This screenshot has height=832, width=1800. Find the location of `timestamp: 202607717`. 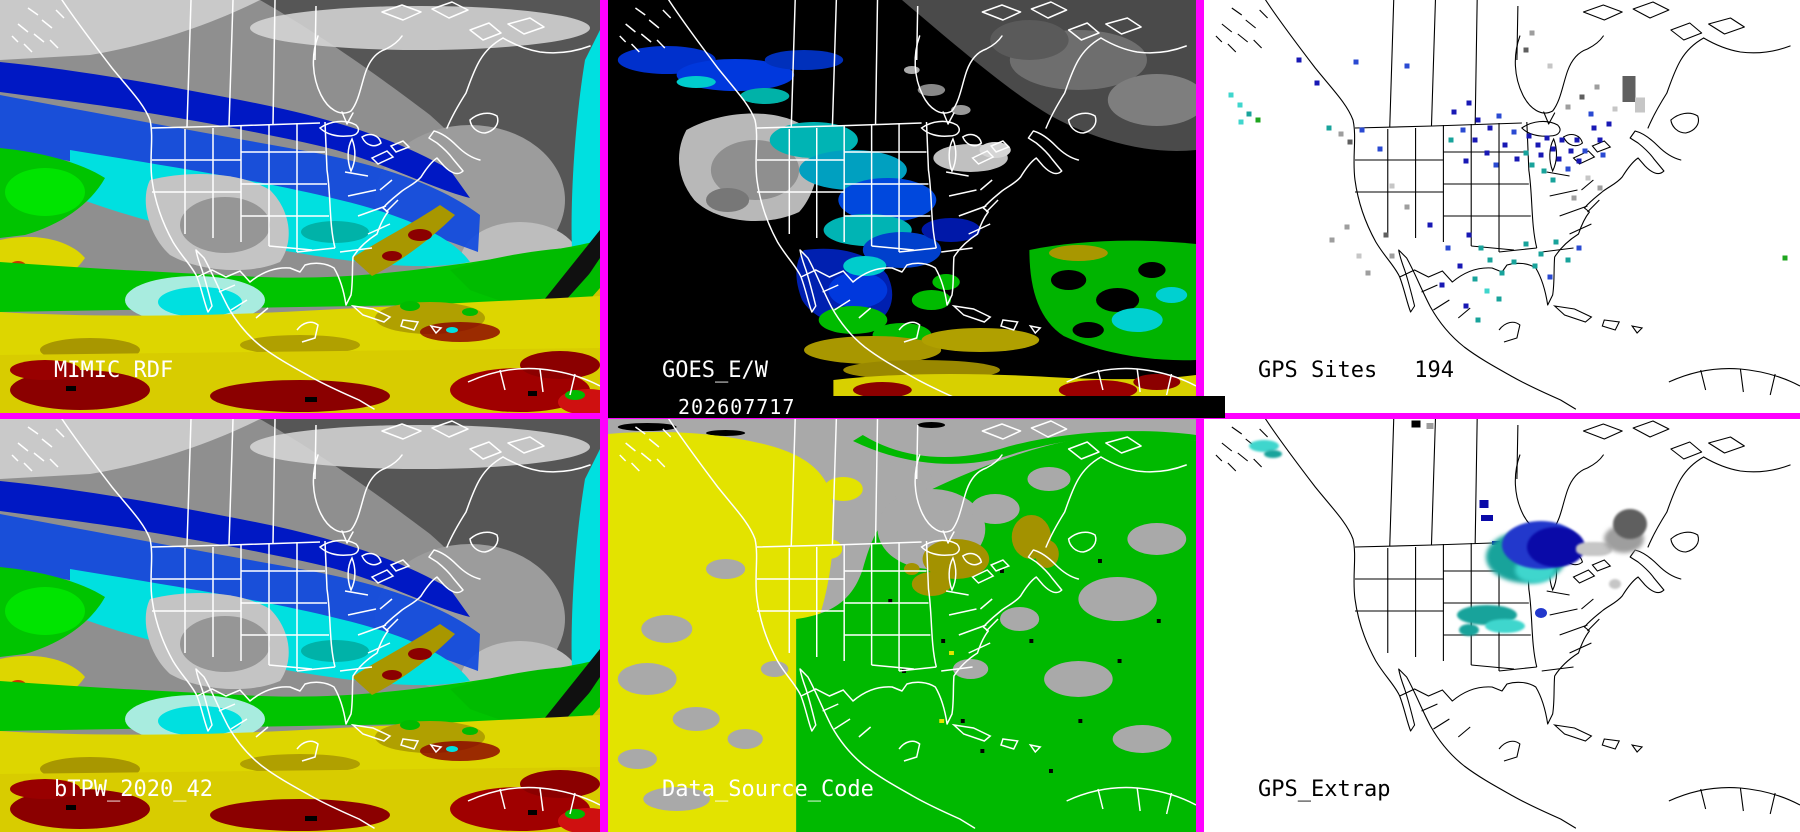

timestamp: 202607717 is located at coordinates (737, 407).